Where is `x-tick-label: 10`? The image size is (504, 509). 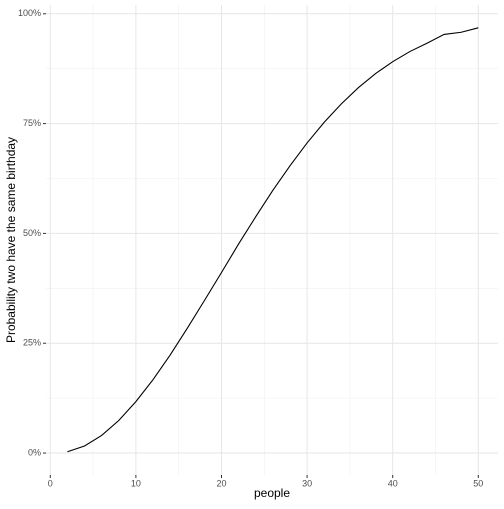
x-tick-label: 10 is located at coordinates (136, 483).